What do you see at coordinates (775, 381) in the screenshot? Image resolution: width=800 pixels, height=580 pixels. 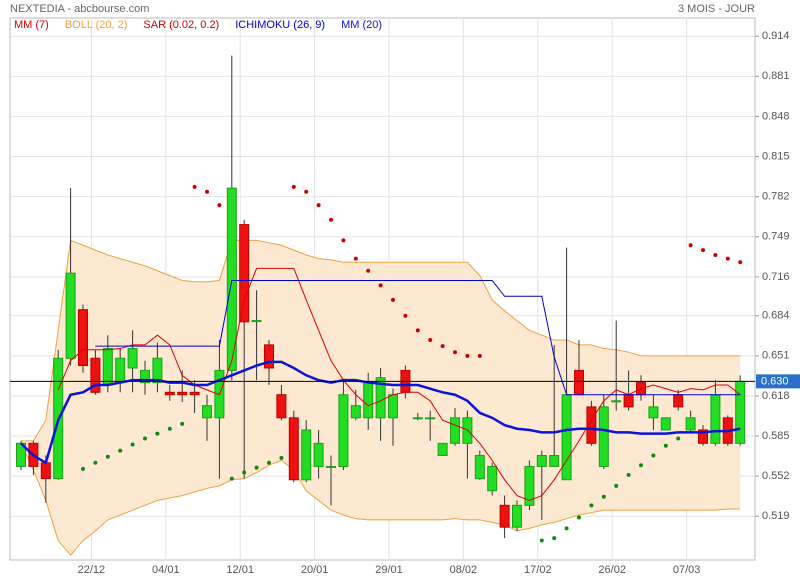 I see `last-price-label: 0.630` at bounding box center [775, 381].